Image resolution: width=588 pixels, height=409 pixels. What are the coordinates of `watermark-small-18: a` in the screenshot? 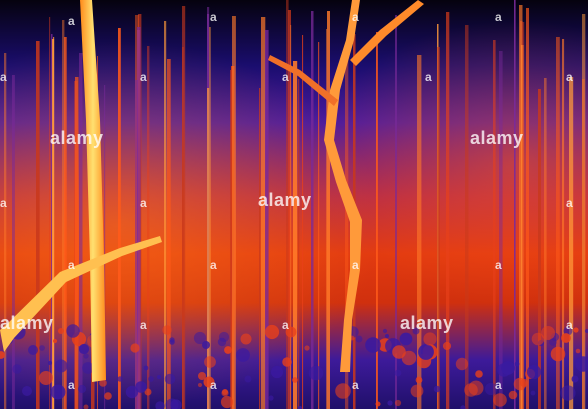 It's located at (286, 325).